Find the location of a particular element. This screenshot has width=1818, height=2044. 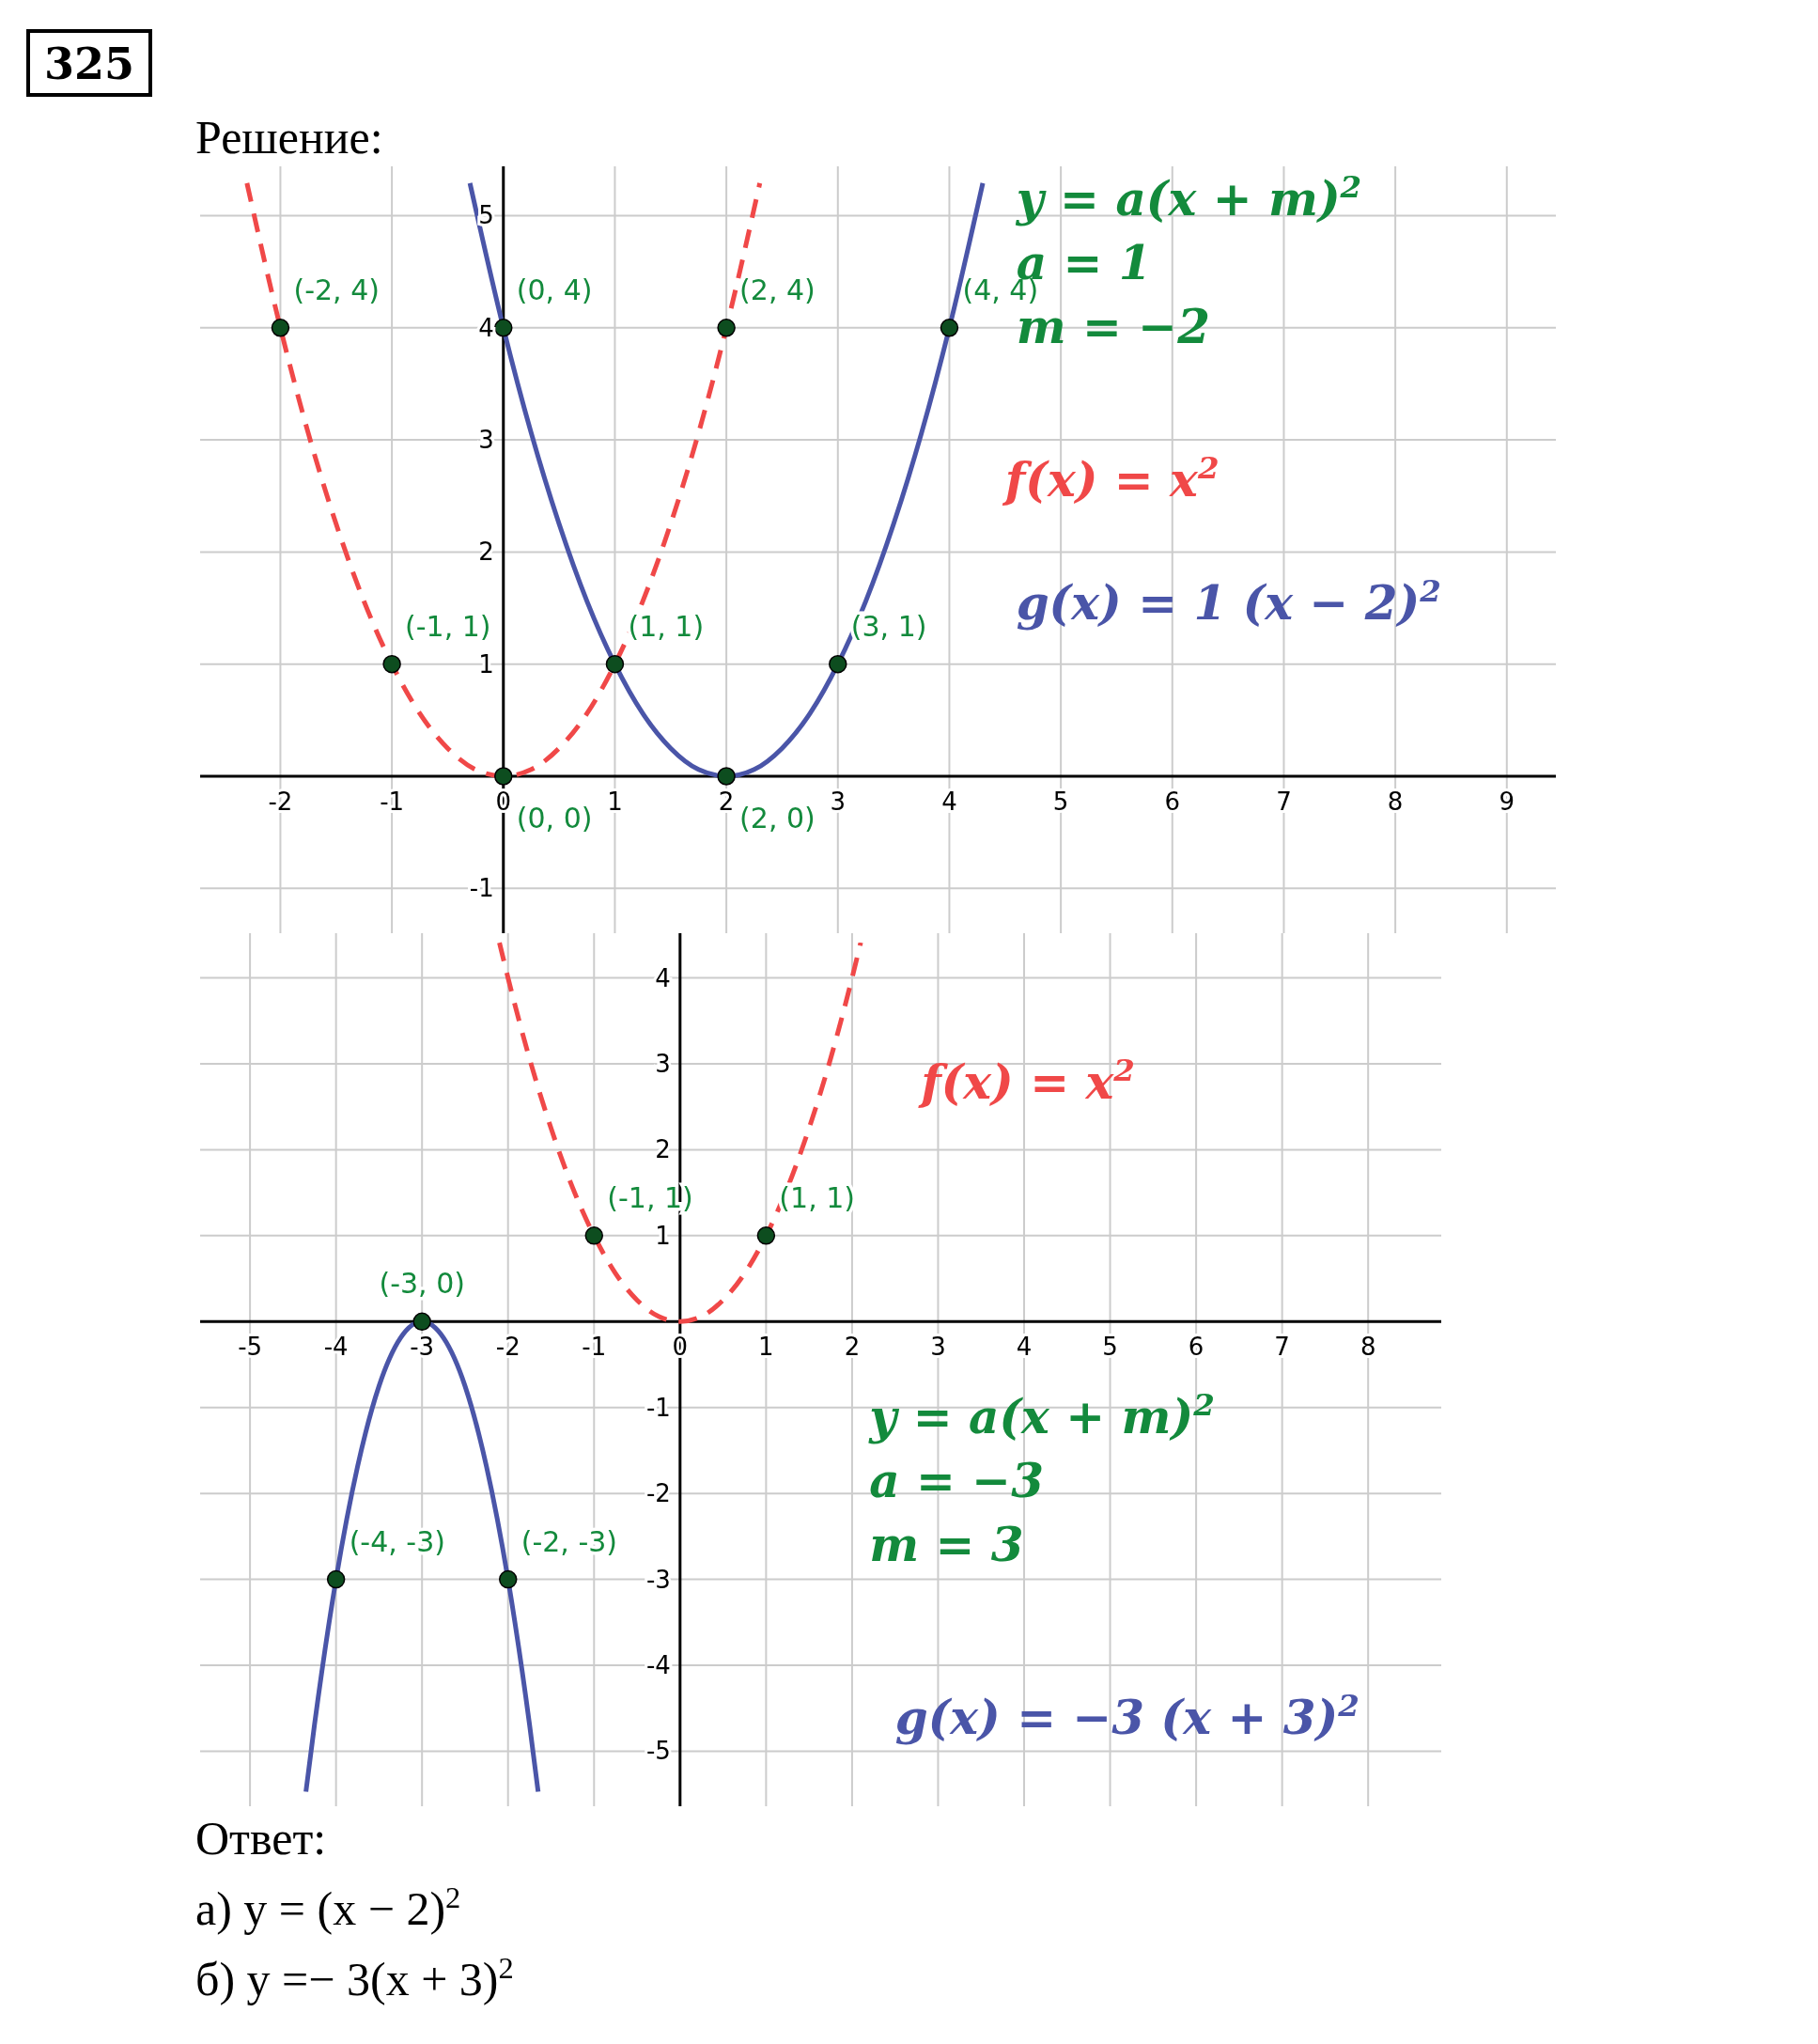

x-tick-label: -2 is located at coordinates (280, 801).